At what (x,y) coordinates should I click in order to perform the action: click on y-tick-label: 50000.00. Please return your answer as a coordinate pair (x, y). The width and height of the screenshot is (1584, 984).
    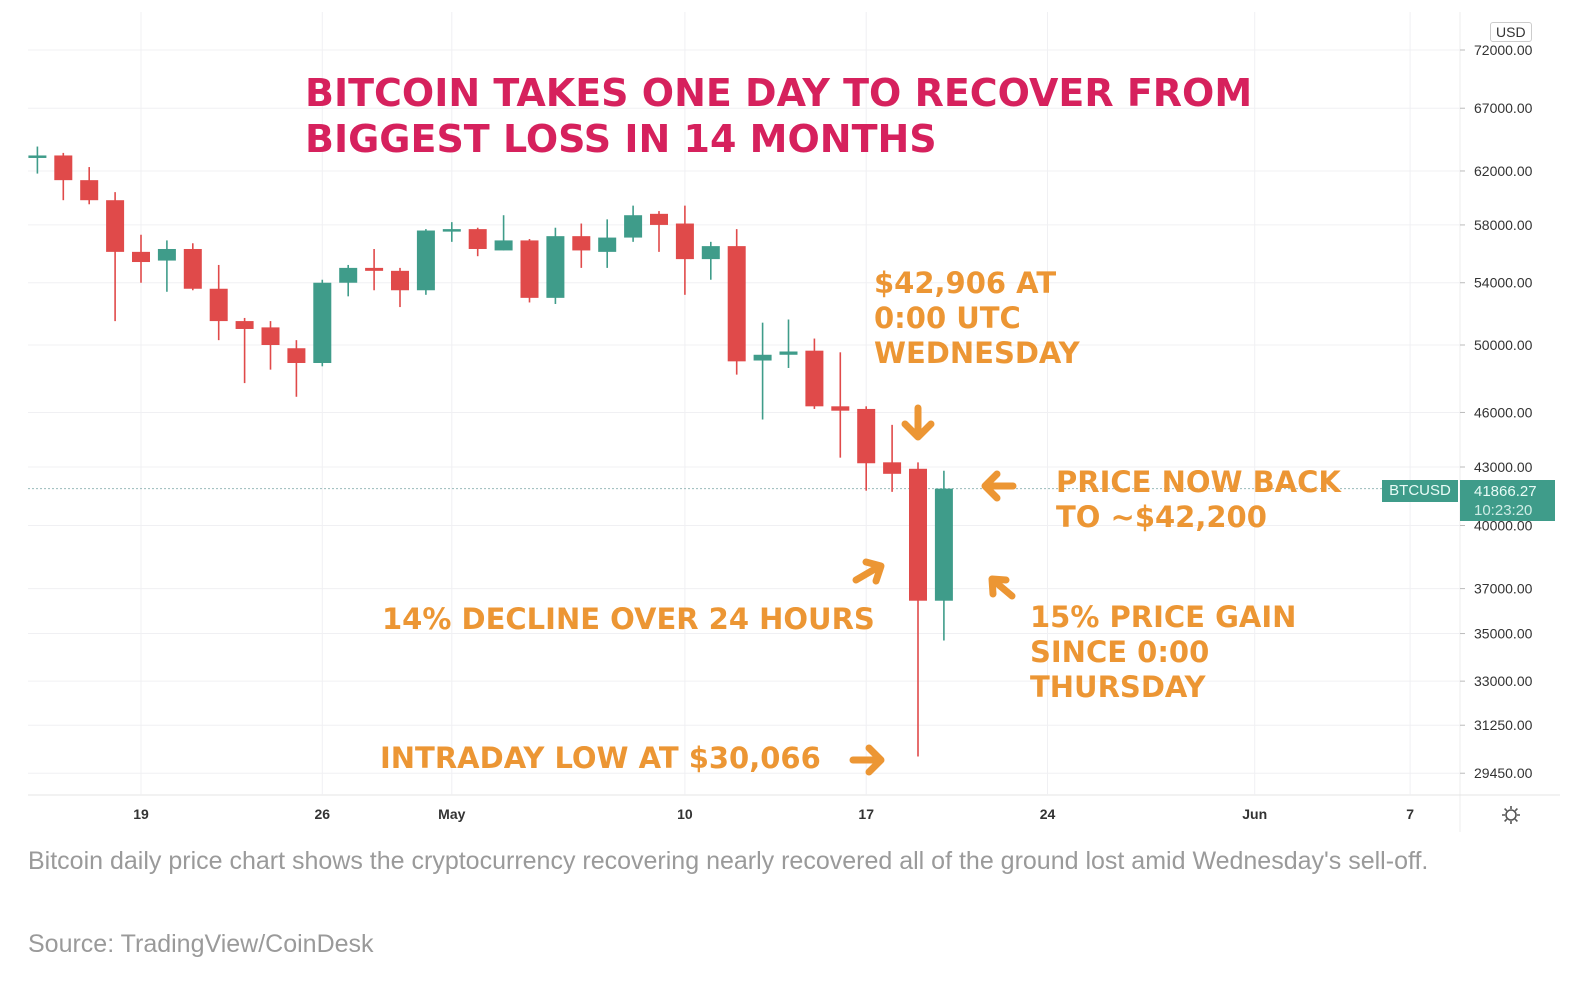
    Looking at the image, I should click on (1503, 345).